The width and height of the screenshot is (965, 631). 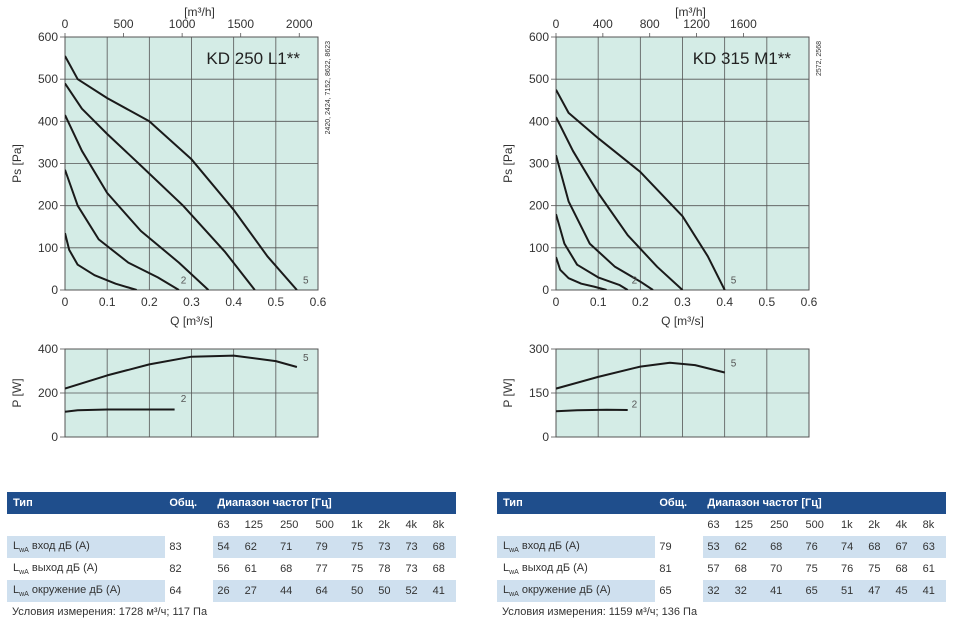 I want to click on cell: 77, so click(x=321, y=569).